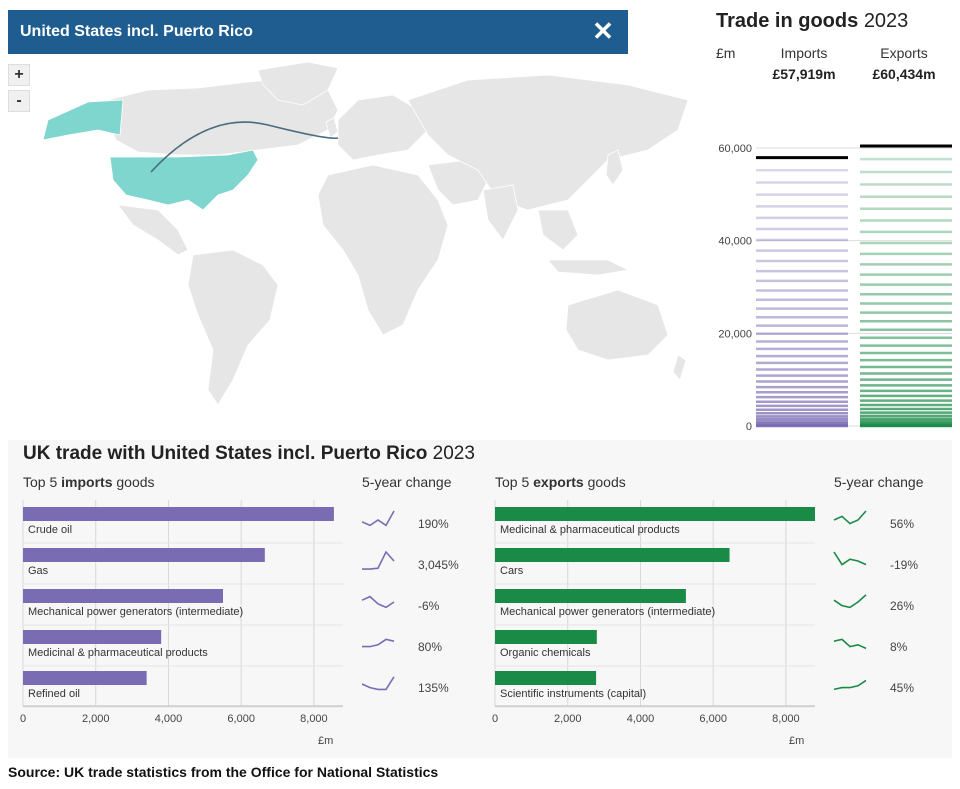 This screenshot has height=789, width=960. Describe the element at coordinates (38, 571) in the screenshot. I see `imports-bar-label: Gas` at that location.